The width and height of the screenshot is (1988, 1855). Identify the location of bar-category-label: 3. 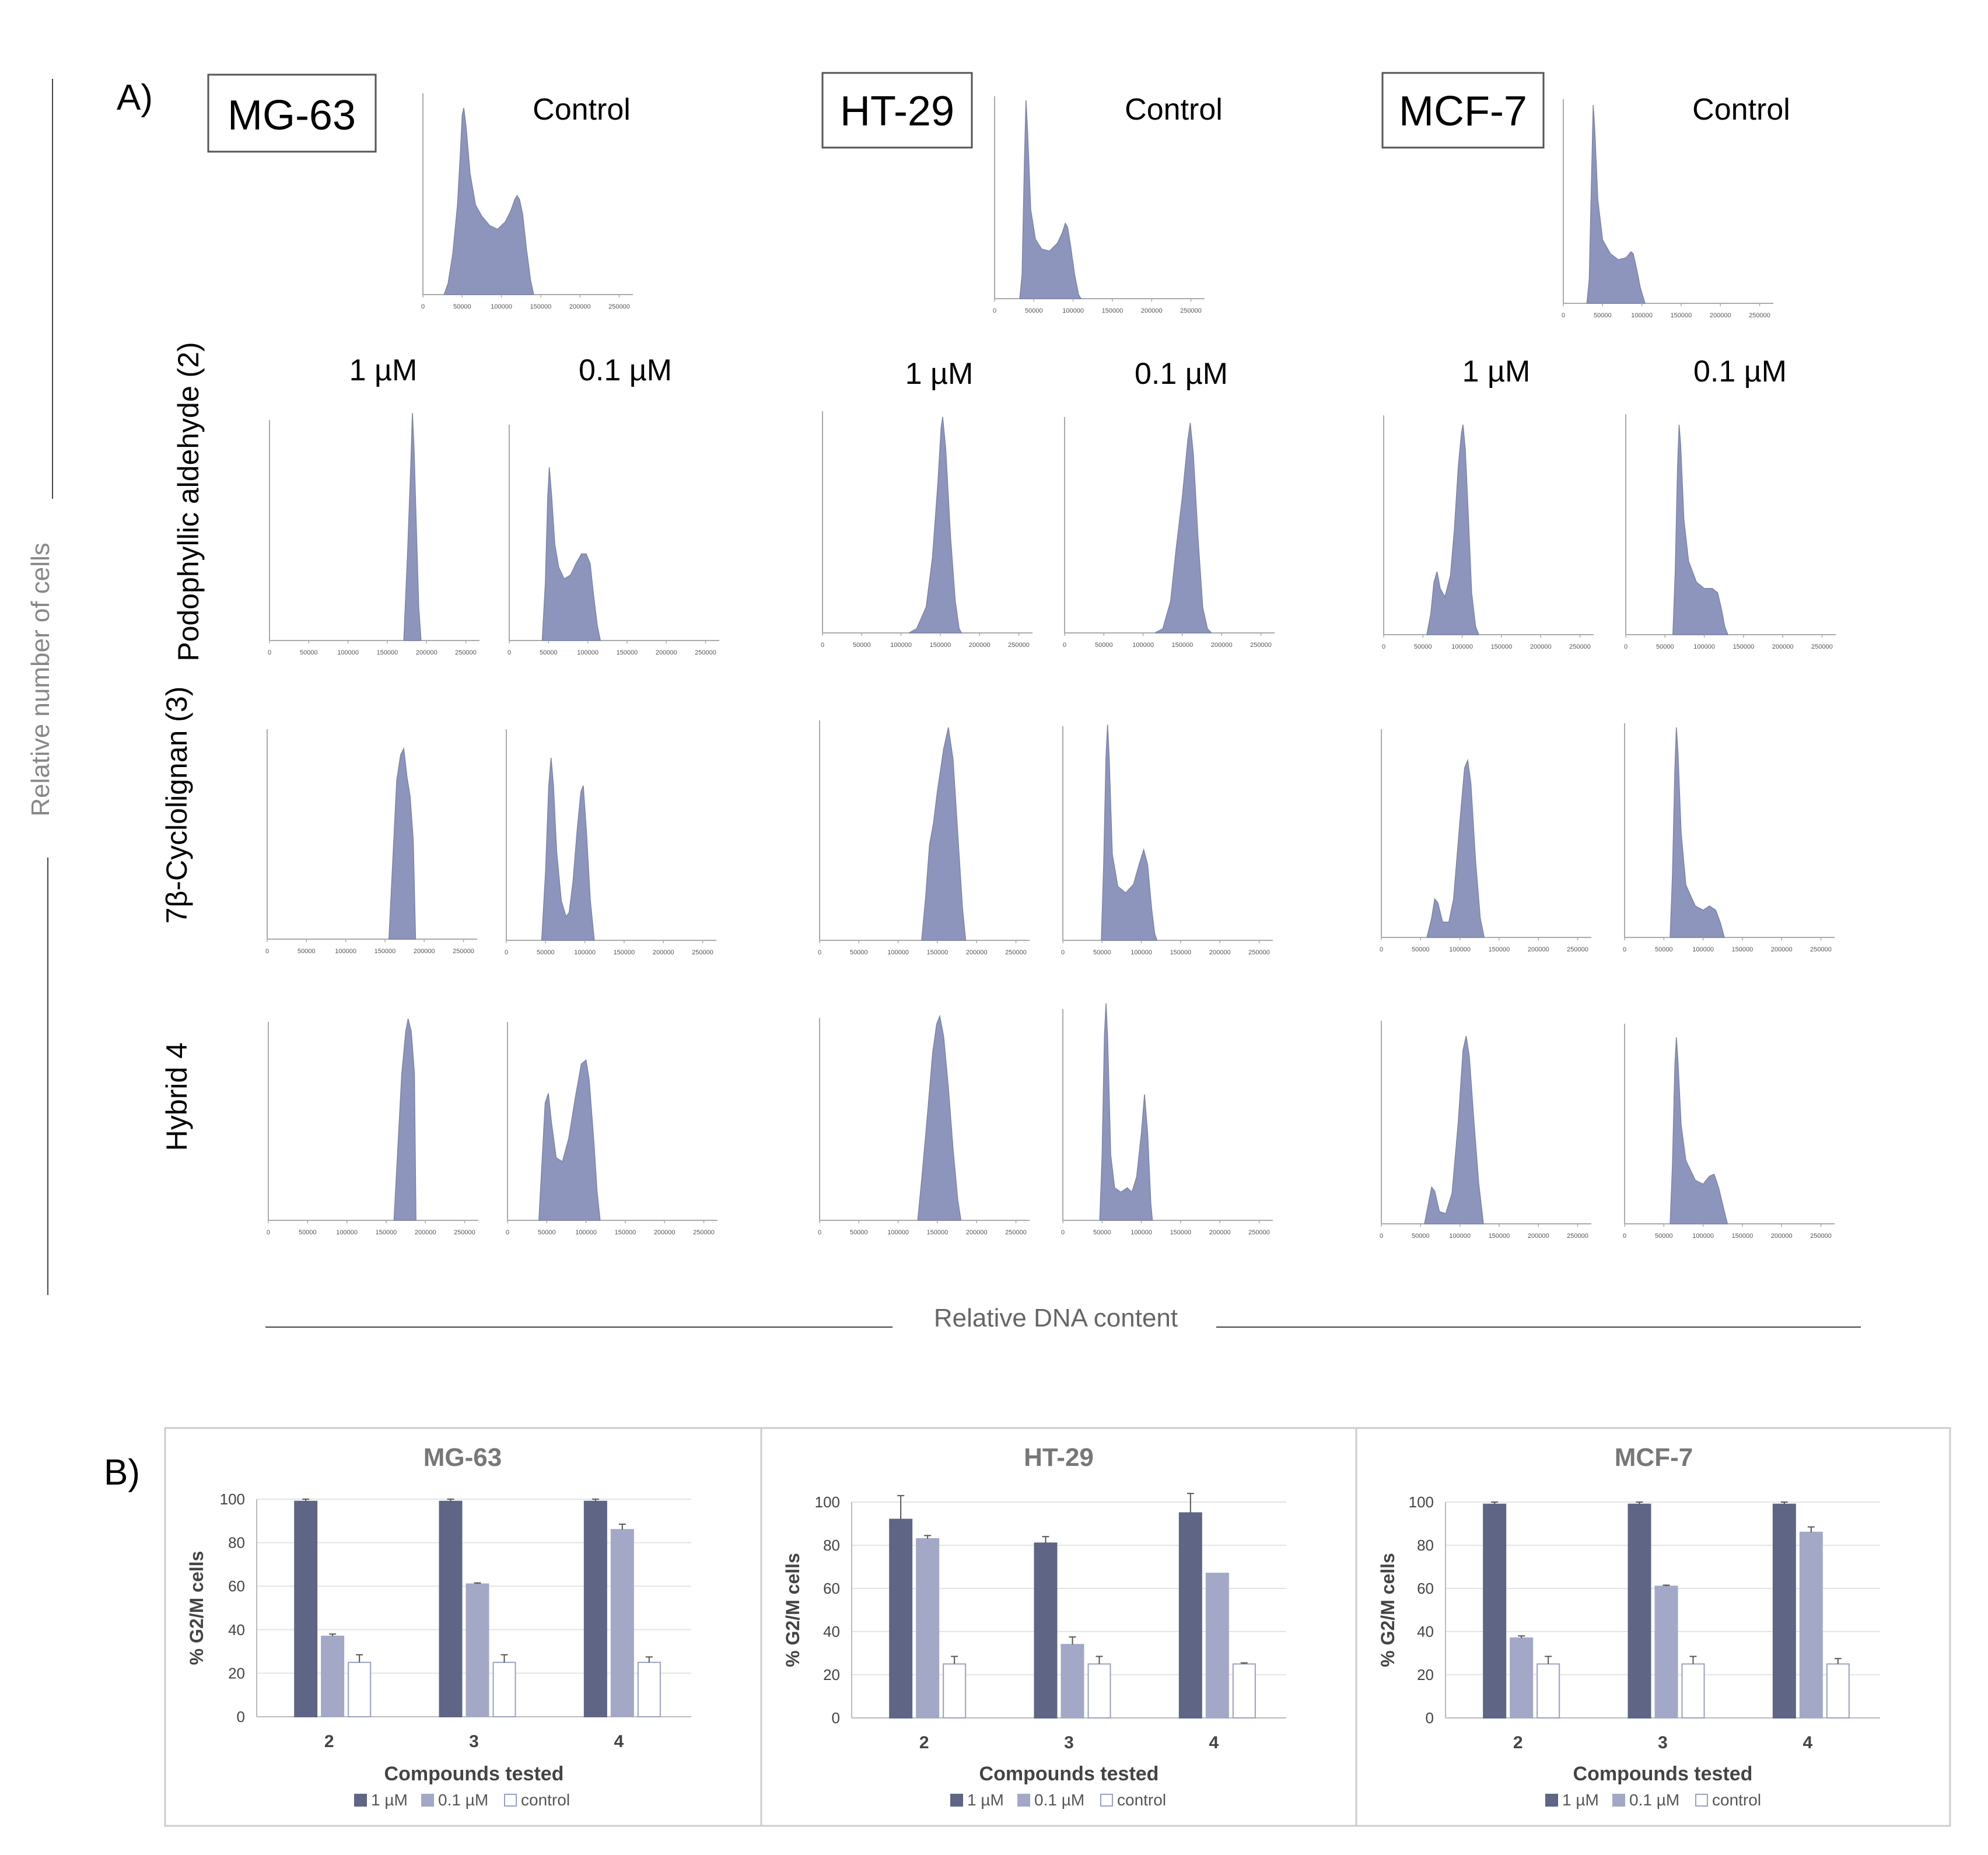
(474, 1741).